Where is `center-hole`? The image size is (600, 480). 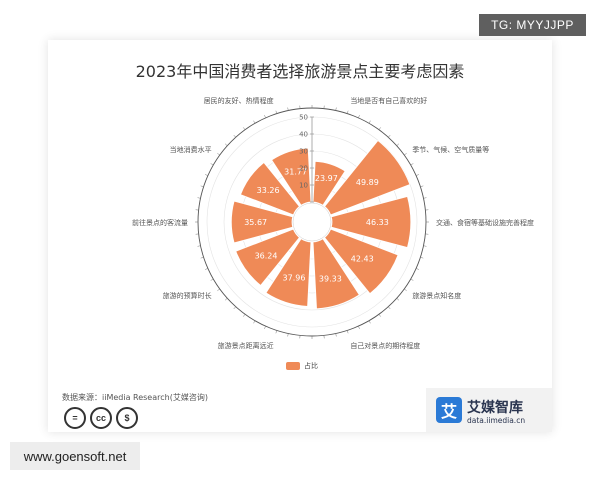 center-hole is located at coordinates (312, 222).